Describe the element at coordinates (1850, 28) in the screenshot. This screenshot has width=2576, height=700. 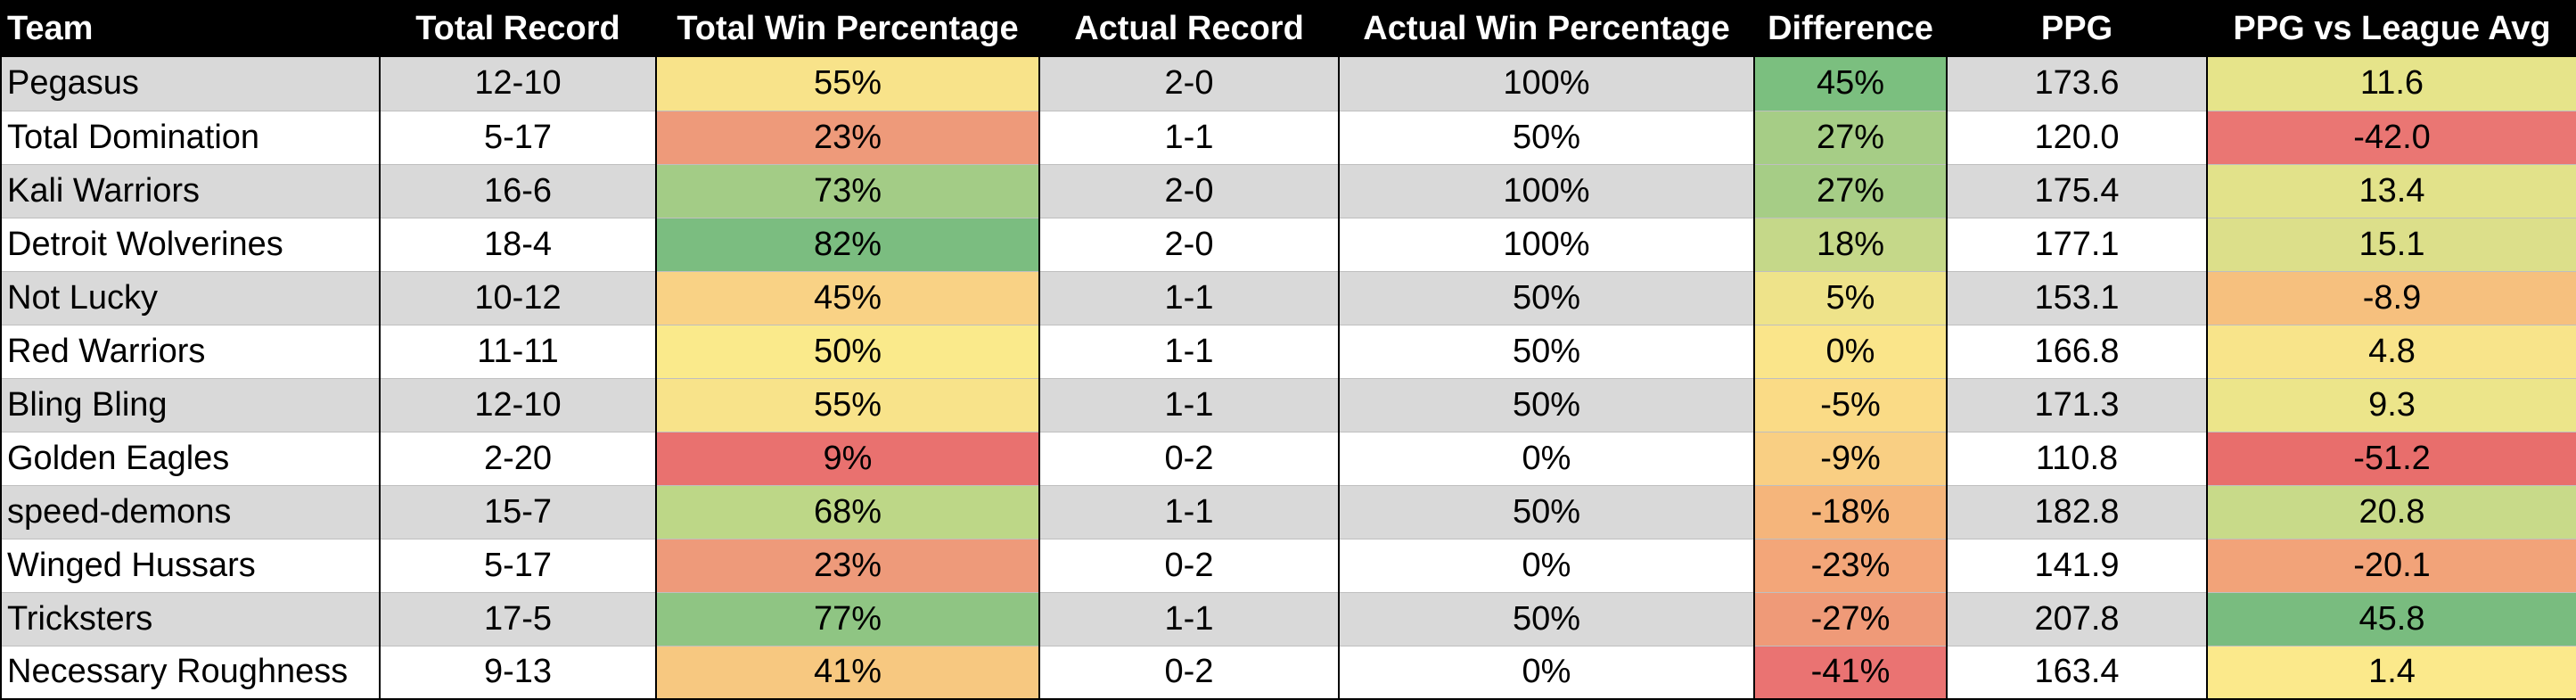
I see `col-header-difference: Difference` at that location.